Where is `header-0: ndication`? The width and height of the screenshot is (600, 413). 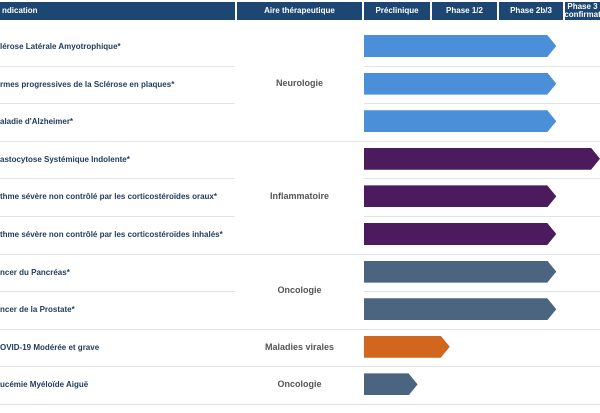
header-0: ndication is located at coordinates (117, 11).